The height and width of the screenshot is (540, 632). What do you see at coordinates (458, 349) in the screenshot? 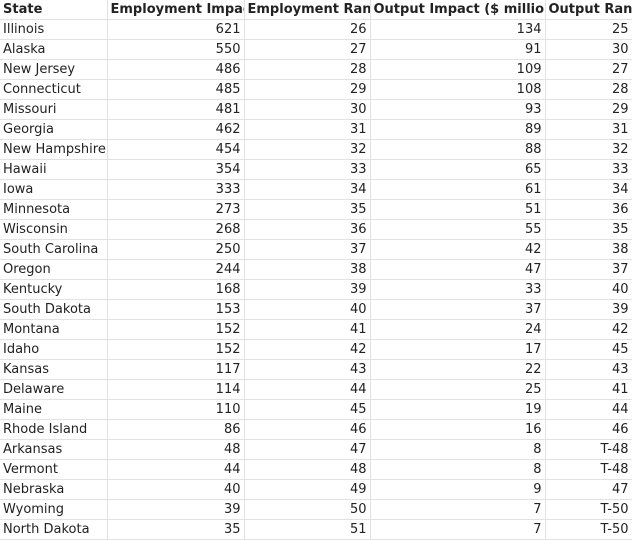
I see `table-cell: 17` at bounding box center [458, 349].